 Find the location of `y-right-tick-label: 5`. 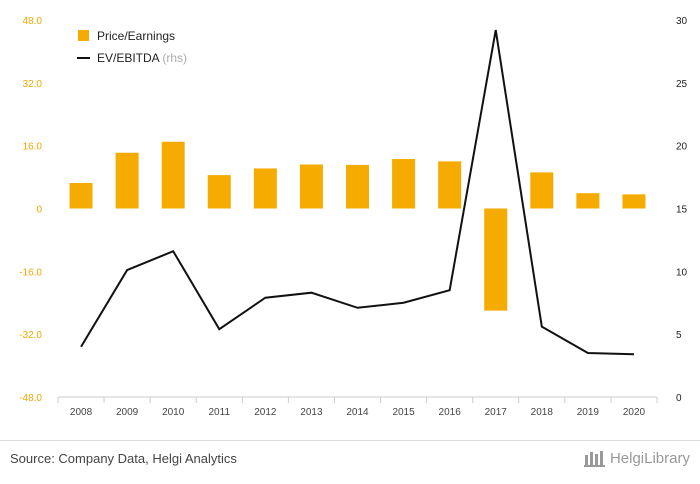

y-right-tick-label: 5 is located at coordinates (679, 335).